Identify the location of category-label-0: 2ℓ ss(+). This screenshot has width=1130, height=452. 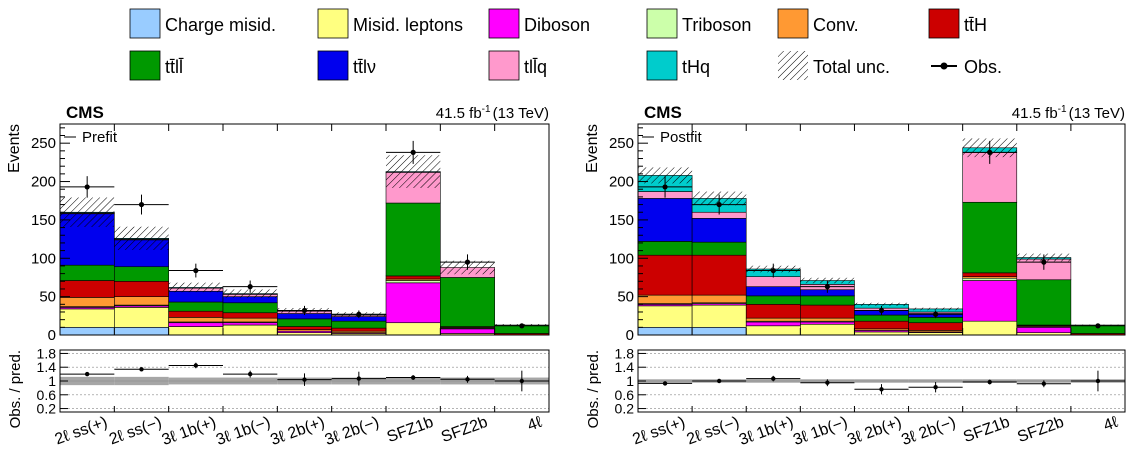
(81, 431).